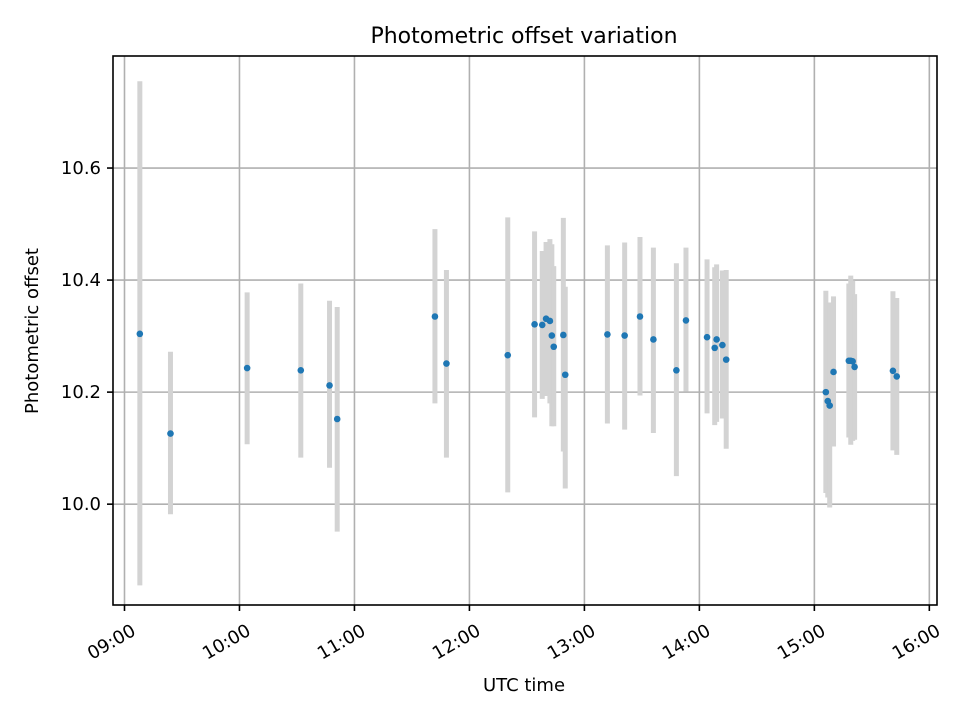  What do you see at coordinates (81, 392) in the screenshot?
I see `y-tick-label: 10.2` at bounding box center [81, 392].